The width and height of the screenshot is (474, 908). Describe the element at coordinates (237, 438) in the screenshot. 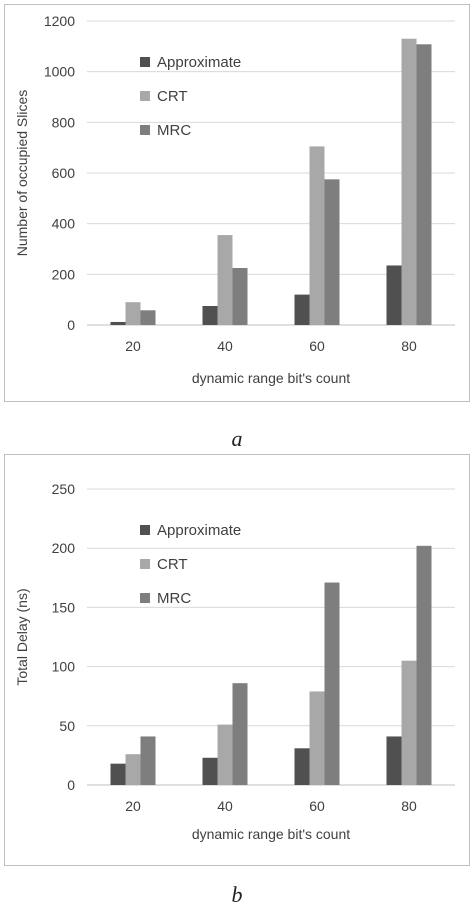

I see `caption-a: a` at that location.